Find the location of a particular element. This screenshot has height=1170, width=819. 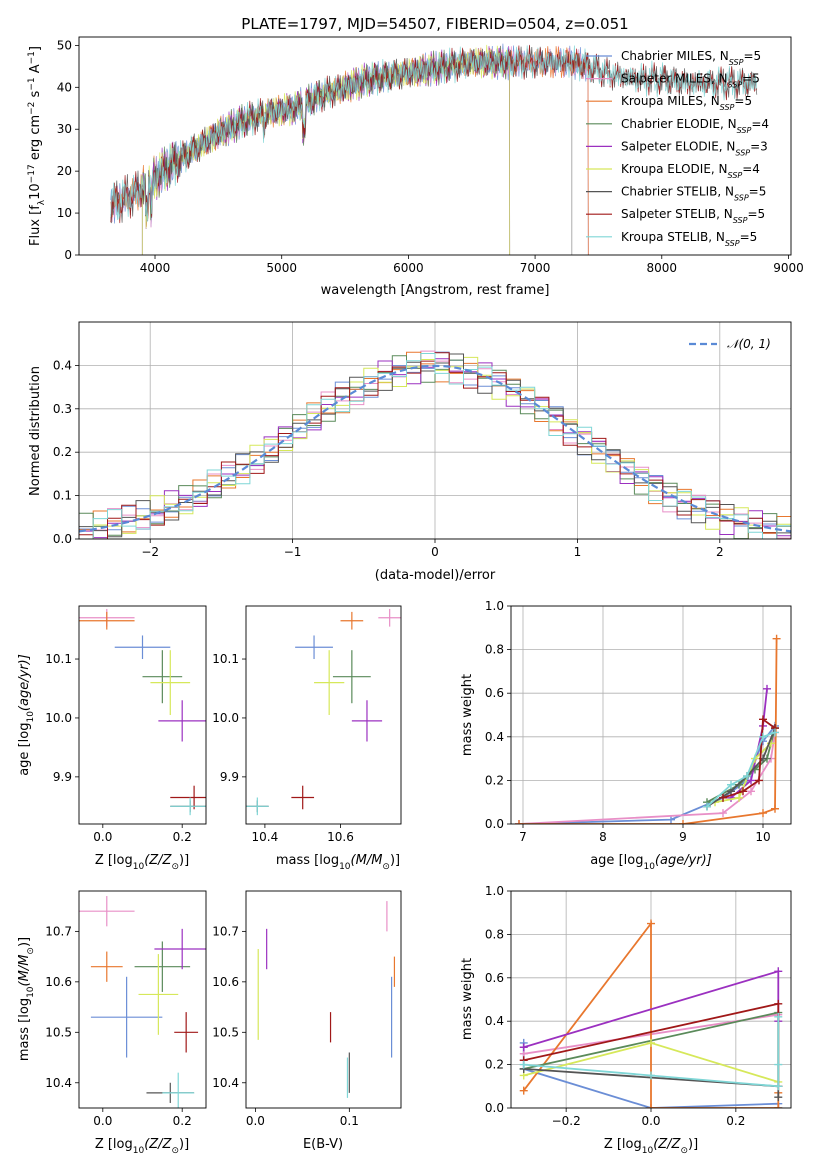

x-tick-label: 2 is located at coordinates (720, 552).